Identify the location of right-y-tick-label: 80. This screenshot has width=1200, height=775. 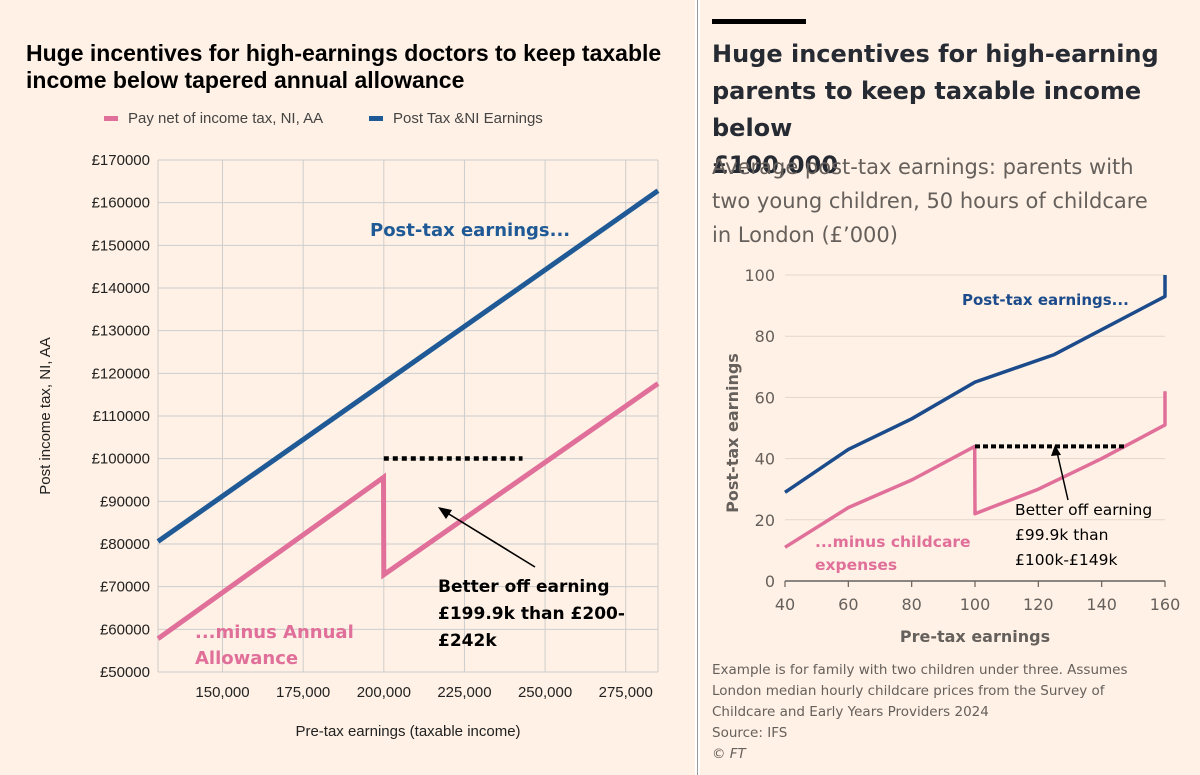
(765, 336).